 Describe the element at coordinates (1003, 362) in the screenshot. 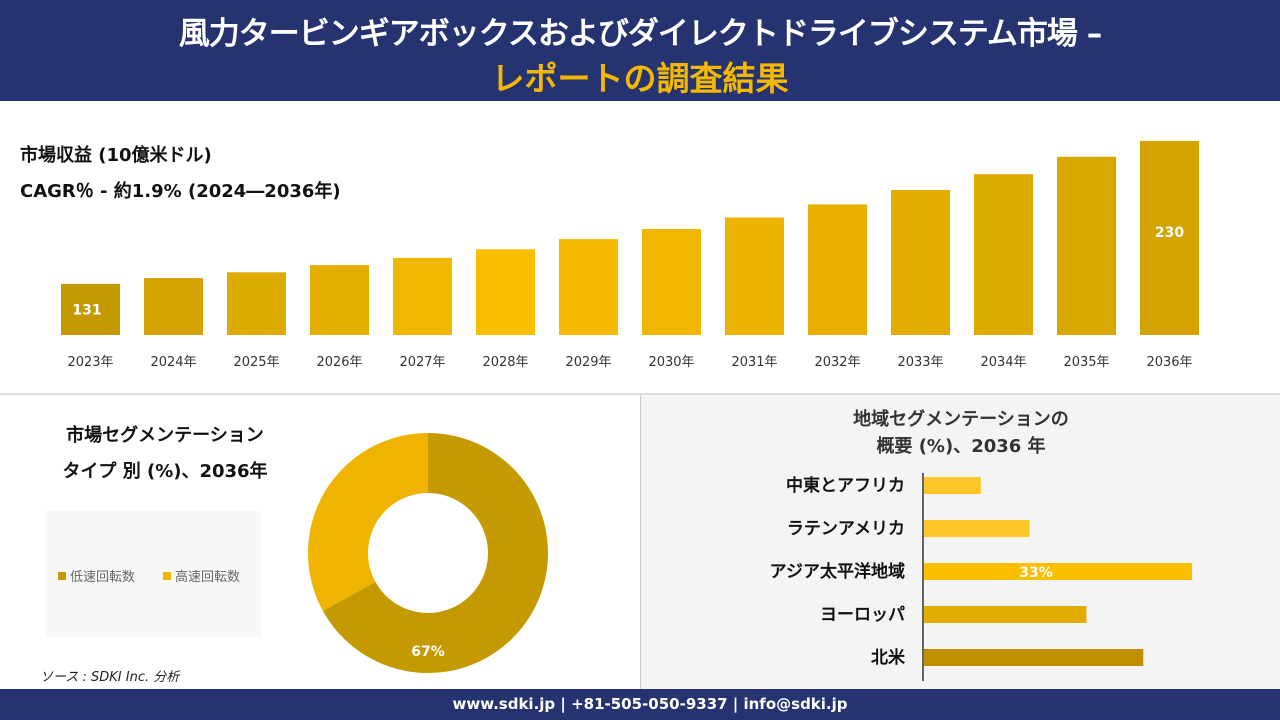

I see `year-tick-label: 2034年` at that location.